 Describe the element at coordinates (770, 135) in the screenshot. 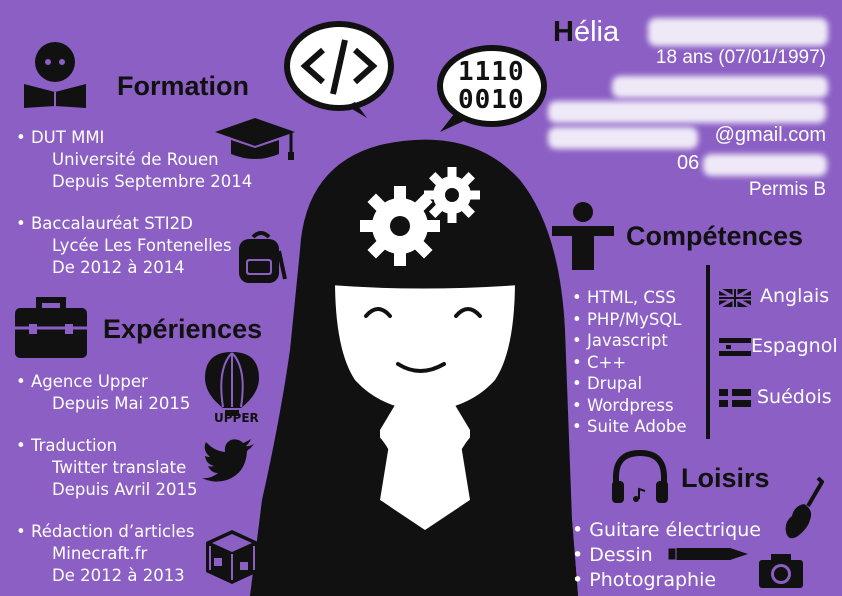

I see `email-suffix: @gmail.com` at that location.